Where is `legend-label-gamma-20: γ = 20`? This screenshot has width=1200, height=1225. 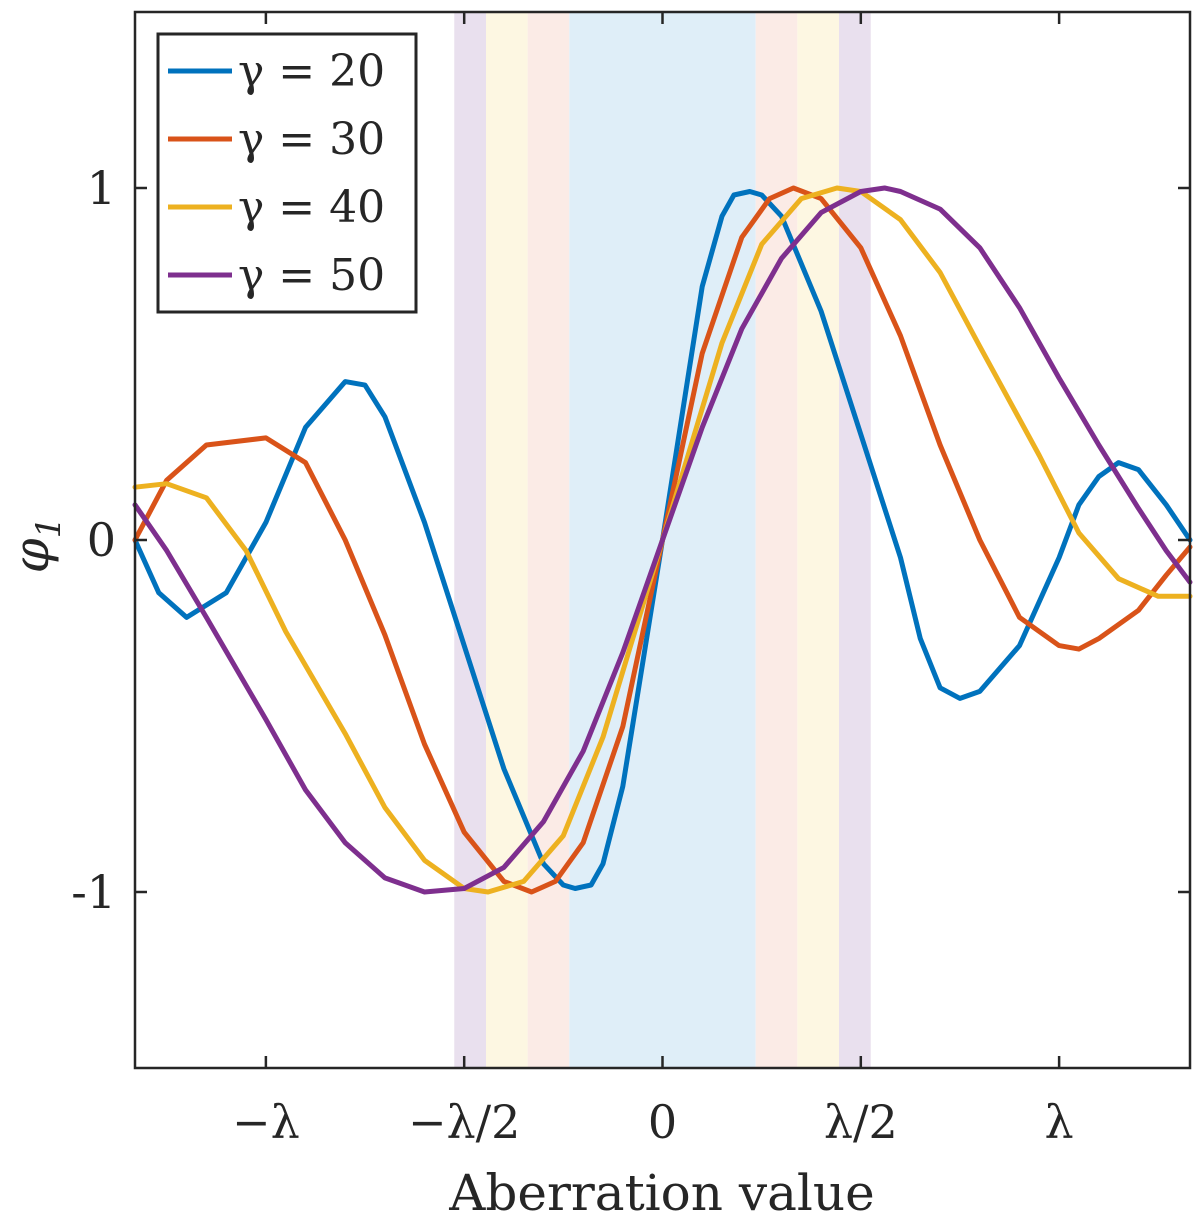 legend-label-gamma-20: γ = 20 is located at coordinates (311, 71).